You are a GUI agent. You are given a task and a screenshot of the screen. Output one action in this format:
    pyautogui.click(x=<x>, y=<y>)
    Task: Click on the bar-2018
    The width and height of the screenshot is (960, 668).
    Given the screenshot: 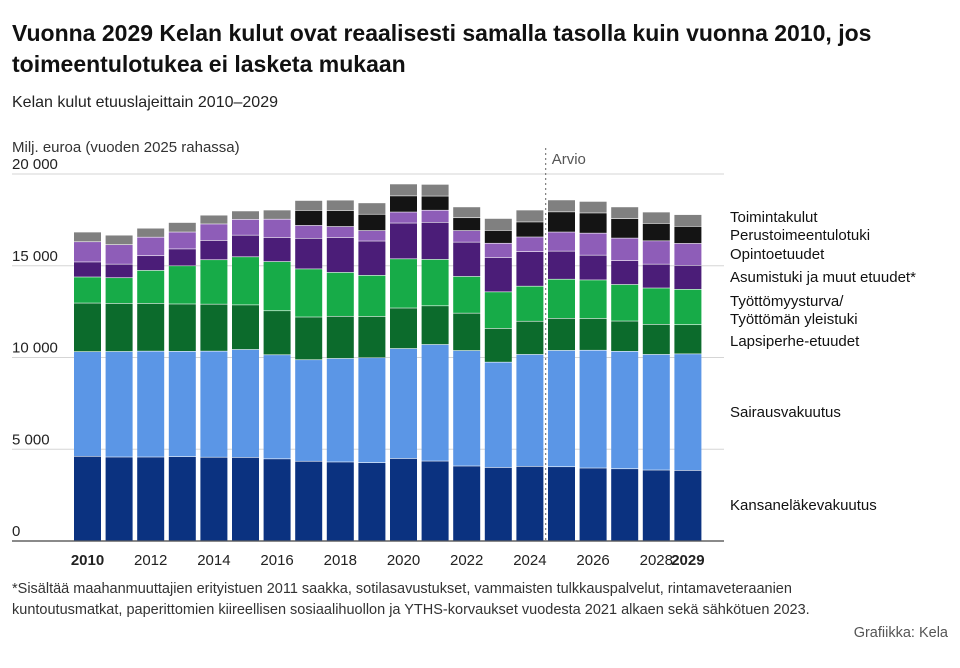 What is the action you would take?
    pyautogui.click(x=340, y=370)
    